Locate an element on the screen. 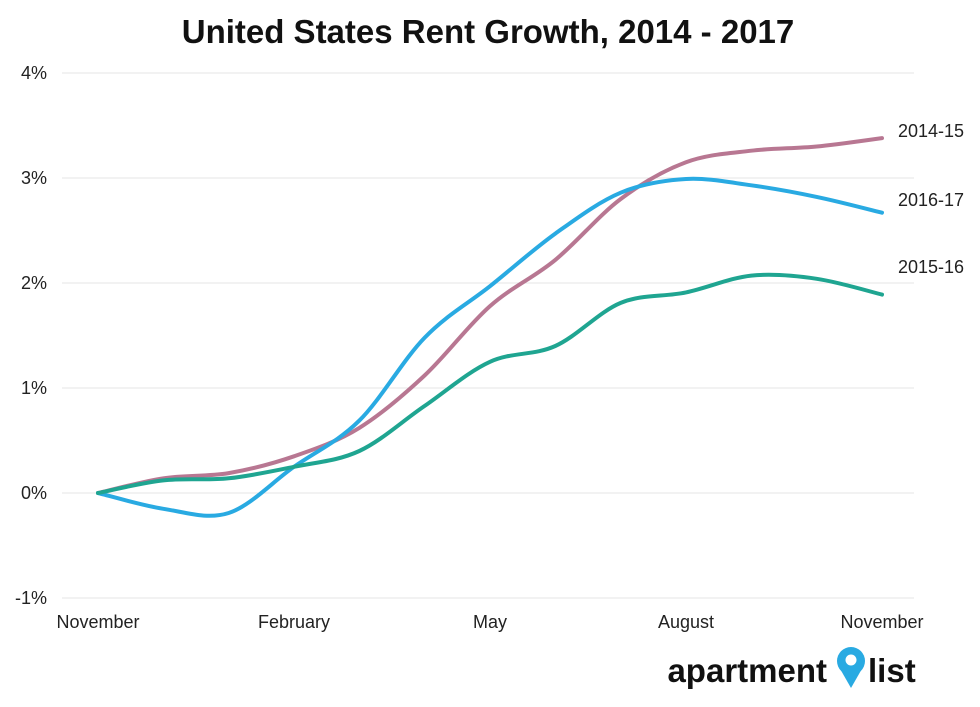 This screenshot has width=980, height=707. x-tick-label: February is located at coordinates (294, 622).